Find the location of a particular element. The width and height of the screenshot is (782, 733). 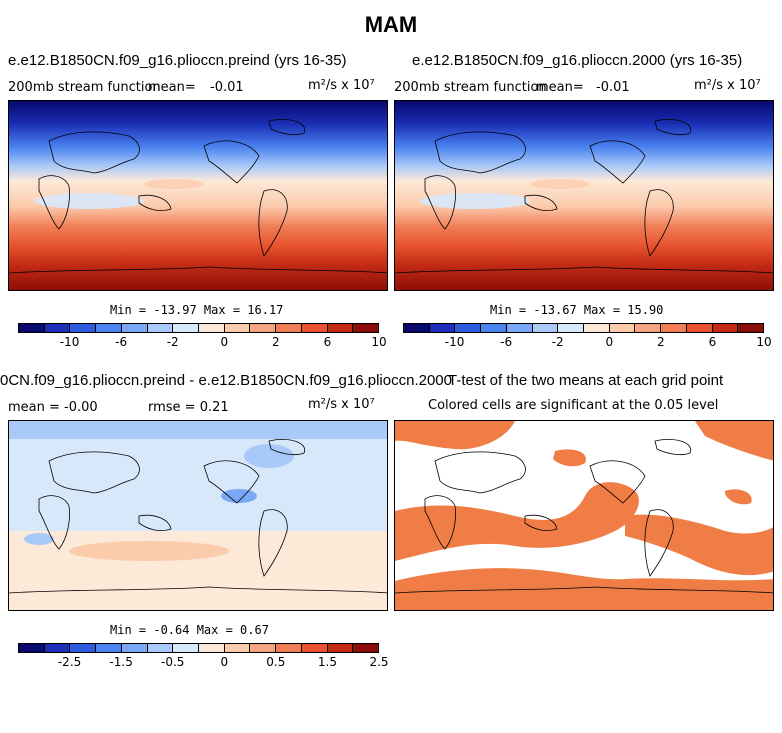

colorbar-tick-label: -1.5 is located at coordinates (121, 662).